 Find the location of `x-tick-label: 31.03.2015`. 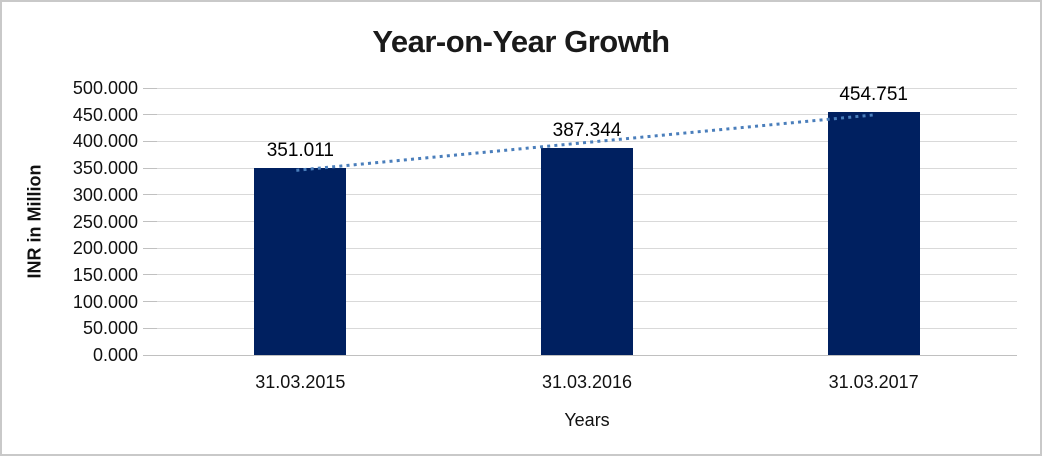

x-tick-label: 31.03.2015 is located at coordinates (300, 382).